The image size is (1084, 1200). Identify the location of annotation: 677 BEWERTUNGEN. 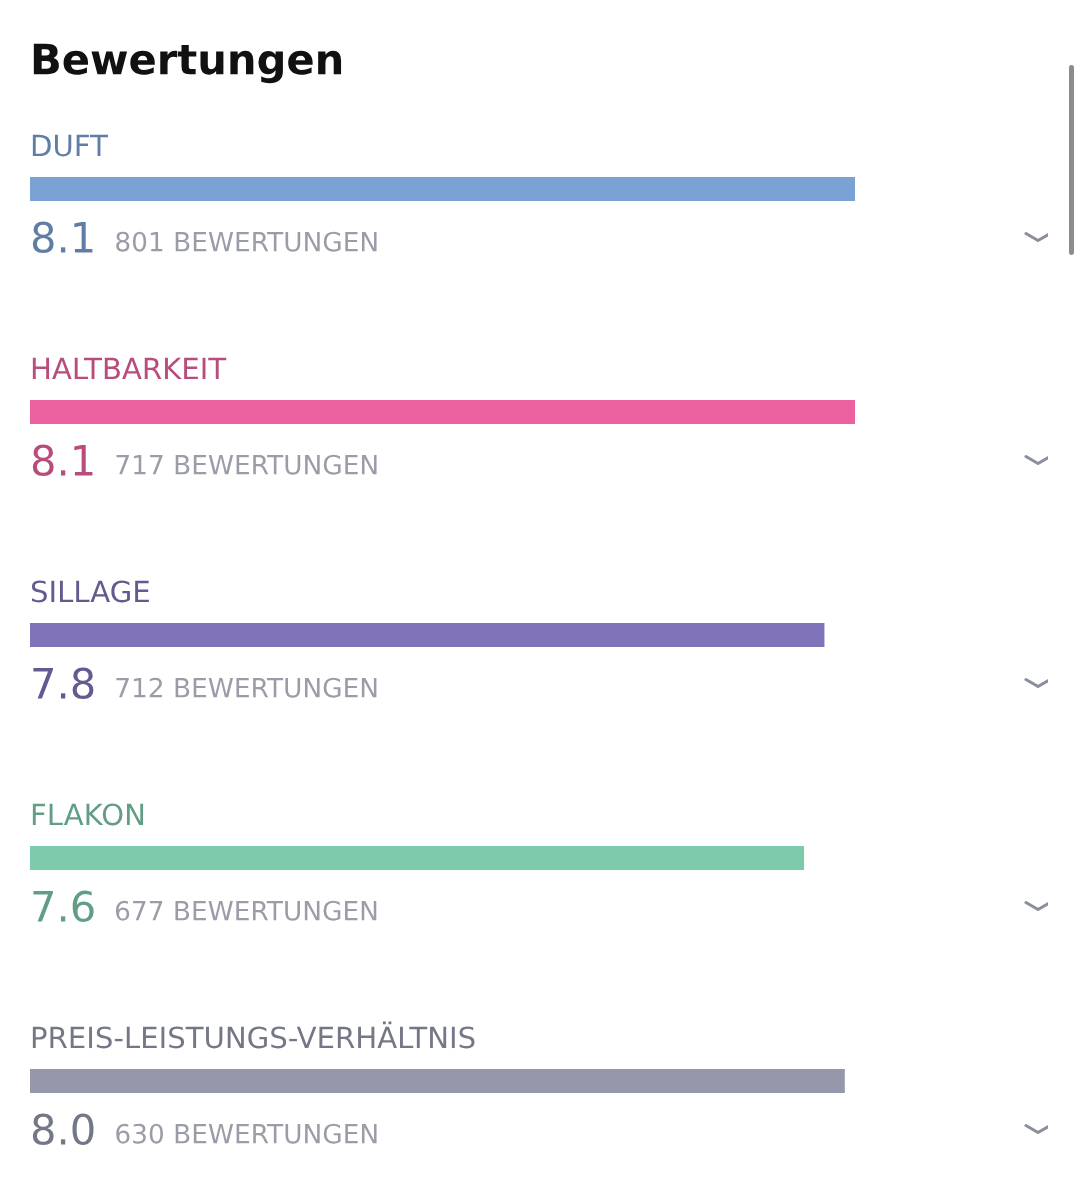
(246, 910).